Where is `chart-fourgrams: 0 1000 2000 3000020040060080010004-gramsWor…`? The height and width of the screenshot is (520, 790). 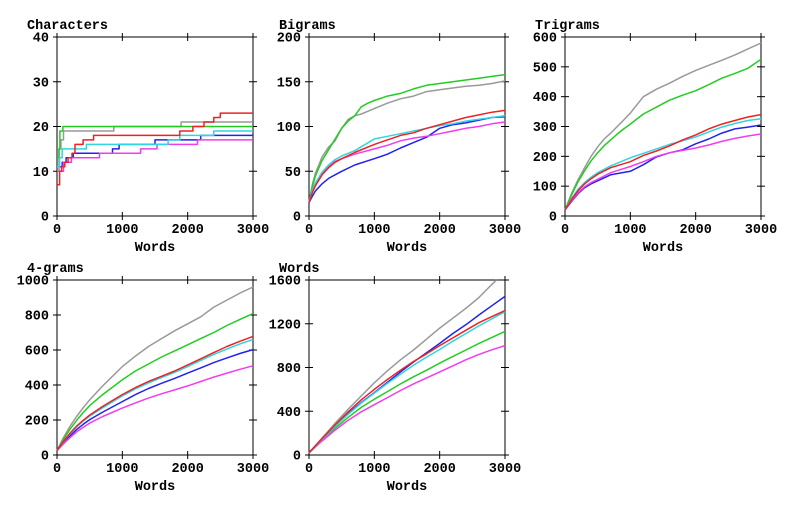 chart-fourgrams: 0 1000 2000 3000020040060080010004-gramsWor… is located at coordinates (143, 378).